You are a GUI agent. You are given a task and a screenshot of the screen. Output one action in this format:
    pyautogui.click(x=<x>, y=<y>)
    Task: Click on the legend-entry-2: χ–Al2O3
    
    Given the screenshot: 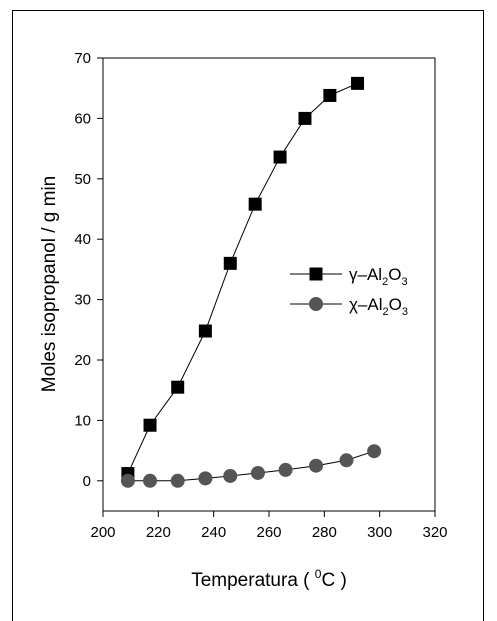 What is the action you would take?
    pyautogui.click(x=349, y=306)
    